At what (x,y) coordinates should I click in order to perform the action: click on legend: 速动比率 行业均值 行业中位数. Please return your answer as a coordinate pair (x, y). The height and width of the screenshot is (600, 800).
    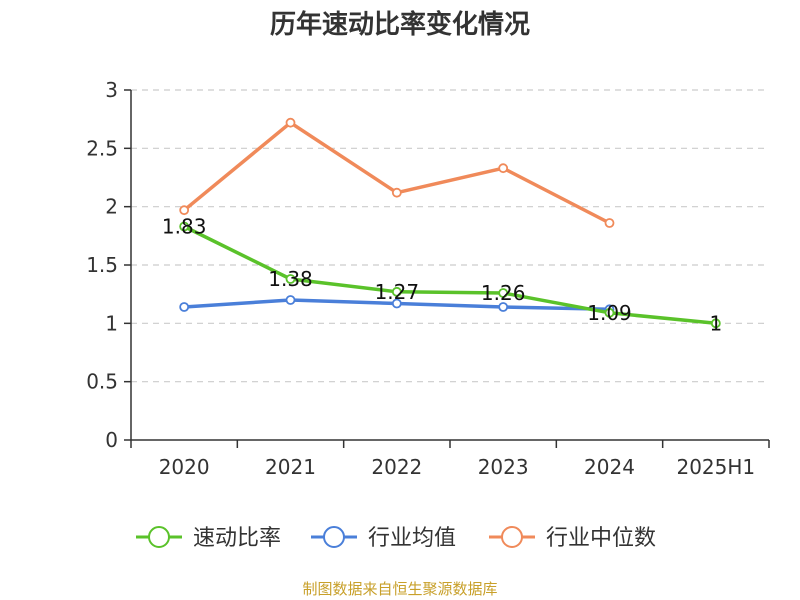
    Looking at the image, I should click on (396, 538).